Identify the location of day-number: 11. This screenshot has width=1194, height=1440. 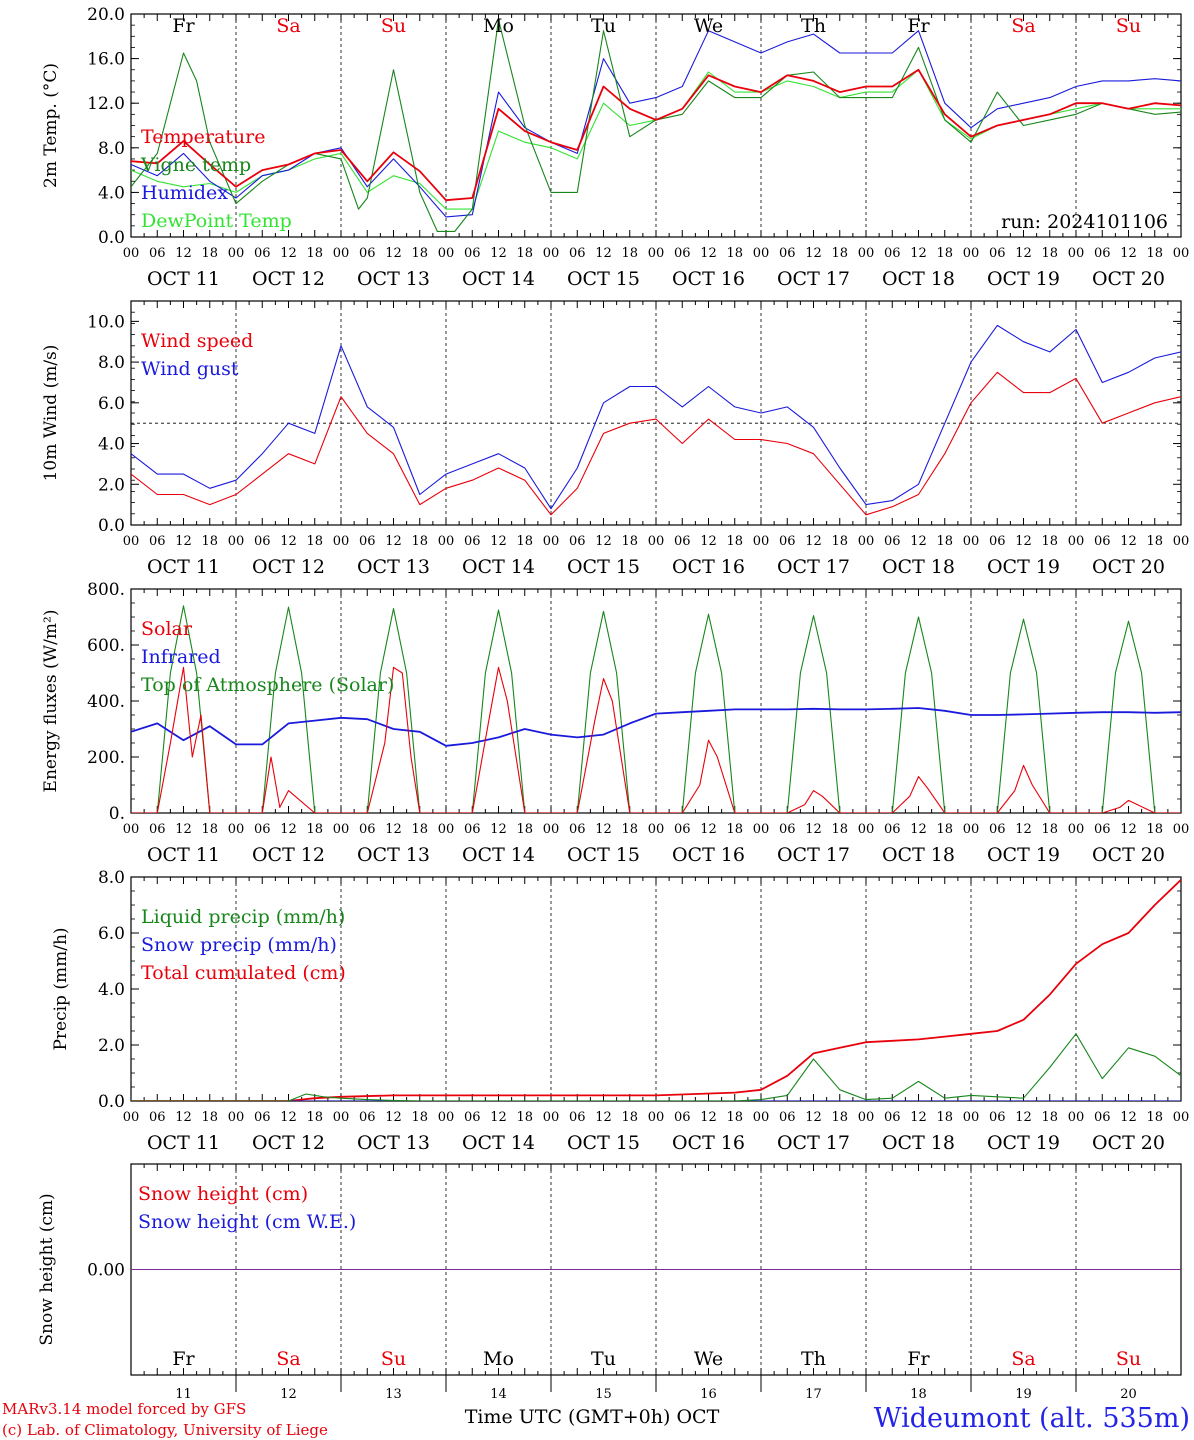
(183, 1394).